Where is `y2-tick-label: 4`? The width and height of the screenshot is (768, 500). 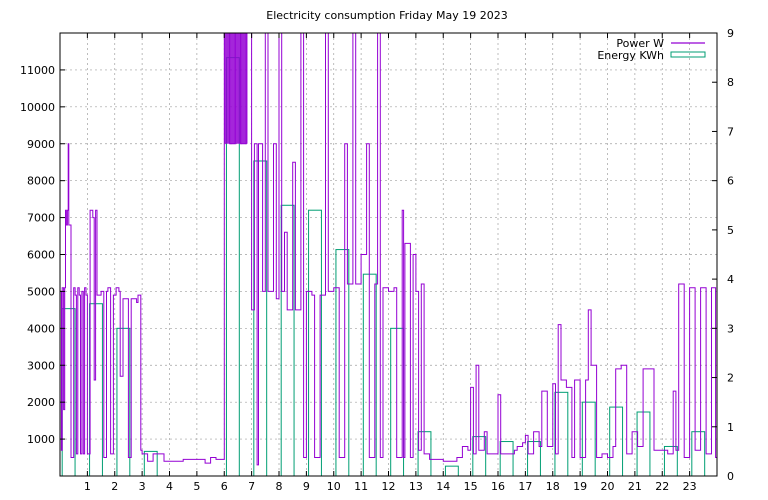
y2-tick-label: 4 is located at coordinates (730, 279).